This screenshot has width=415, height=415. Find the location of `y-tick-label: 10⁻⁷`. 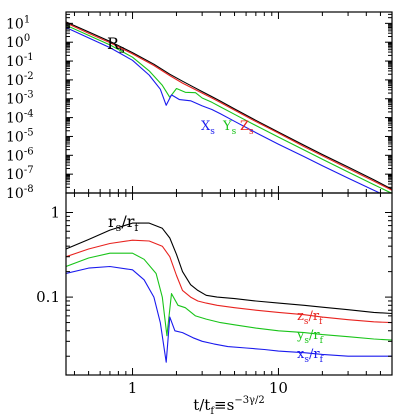

y-tick-label: 10⁻⁷ is located at coordinates (20, 174).